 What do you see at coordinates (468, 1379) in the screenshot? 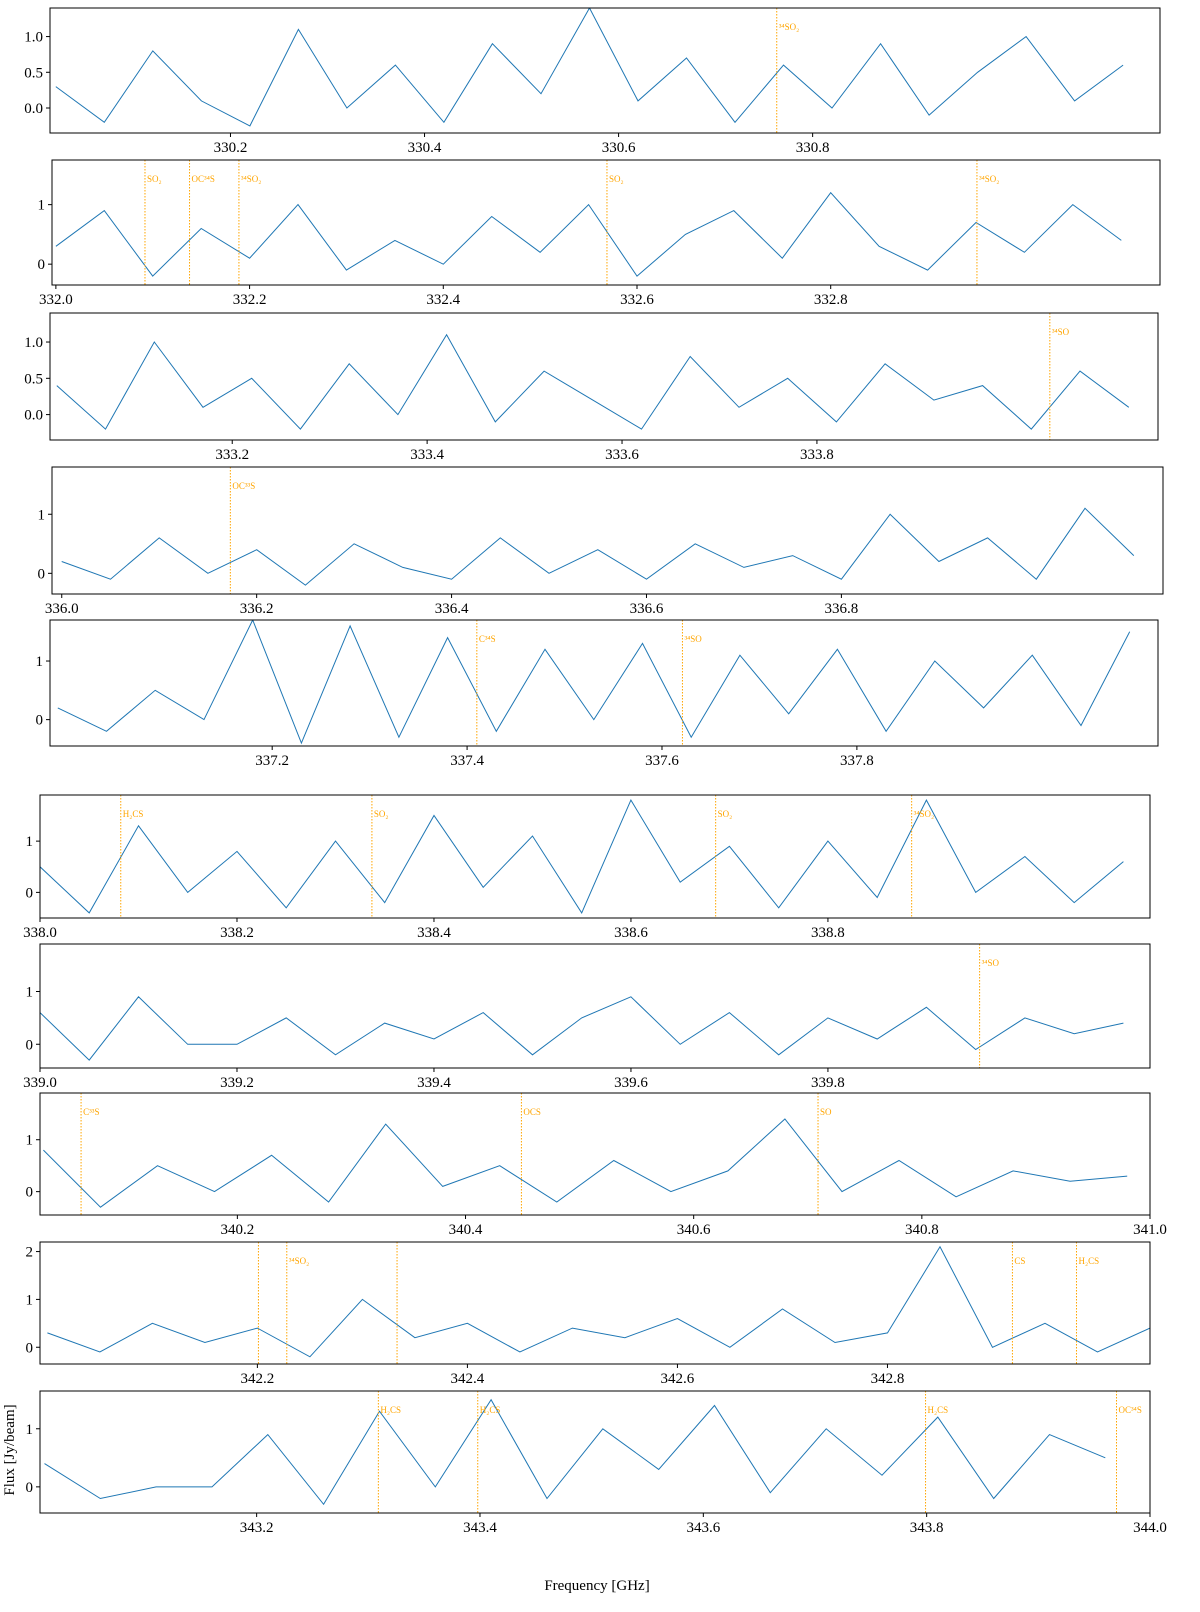
I see `x-tick-label: 342.4` at bounding box center [468, 1379].